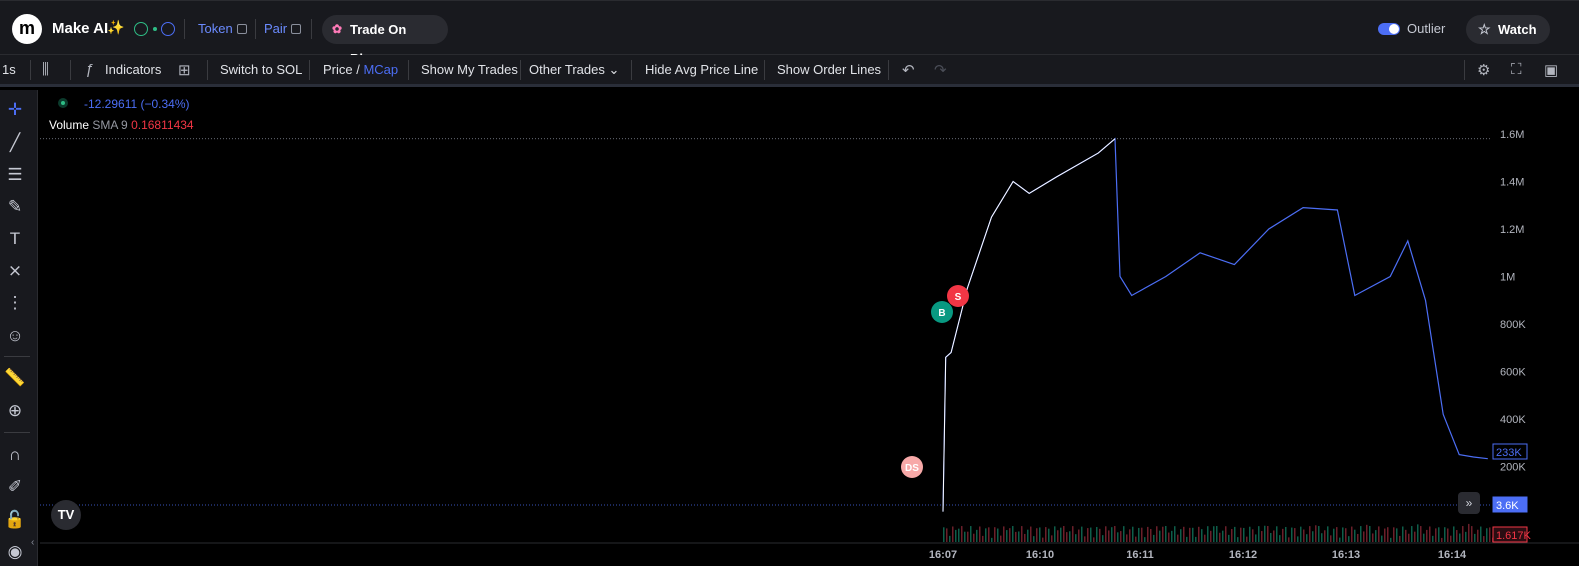 This screenshot has width=1579, height=566. Describe the element at coordinates (261, 69) in the screenshot. I see `switch-to-sol-button: Switch to SOL` at that location.